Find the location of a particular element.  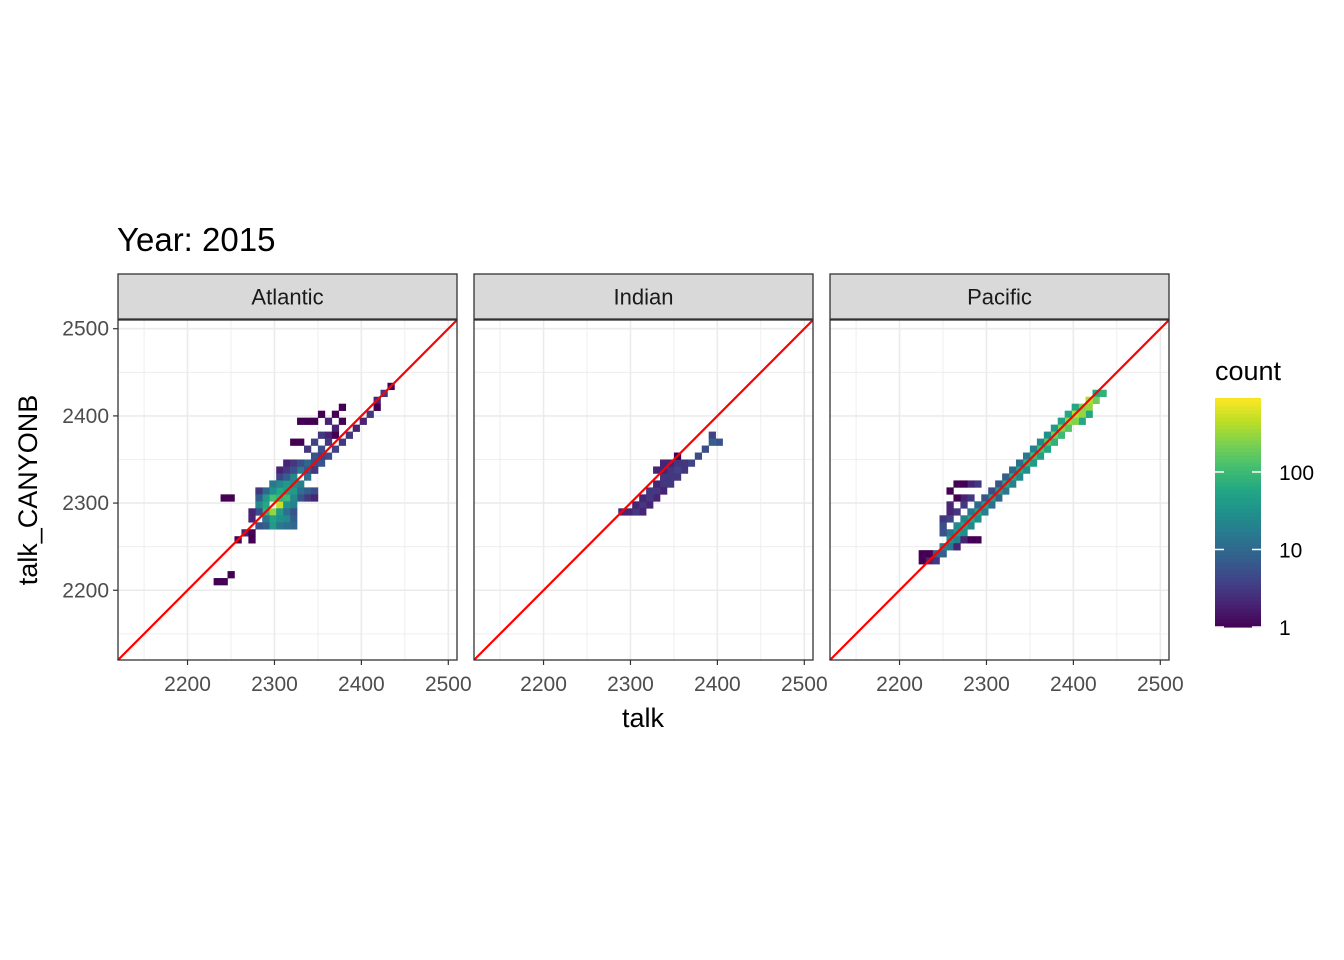

y-tick-label: 2400 is located at coordinates (85, 416).